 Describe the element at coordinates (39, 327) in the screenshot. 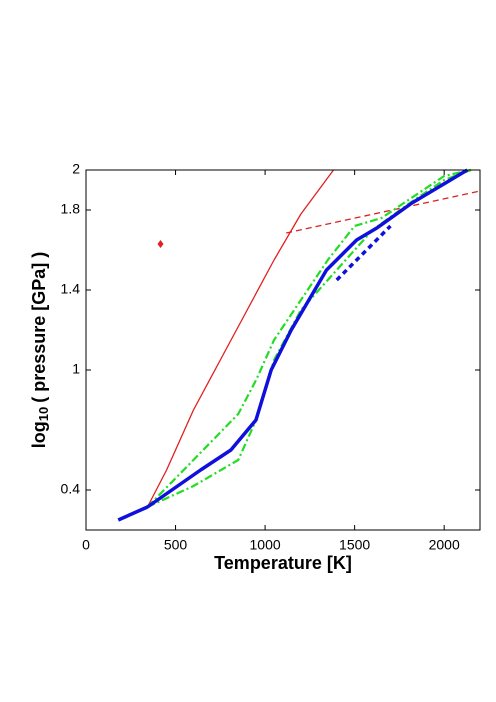

I see `y-label-rest: ( pressure [GPa] )` at that location.